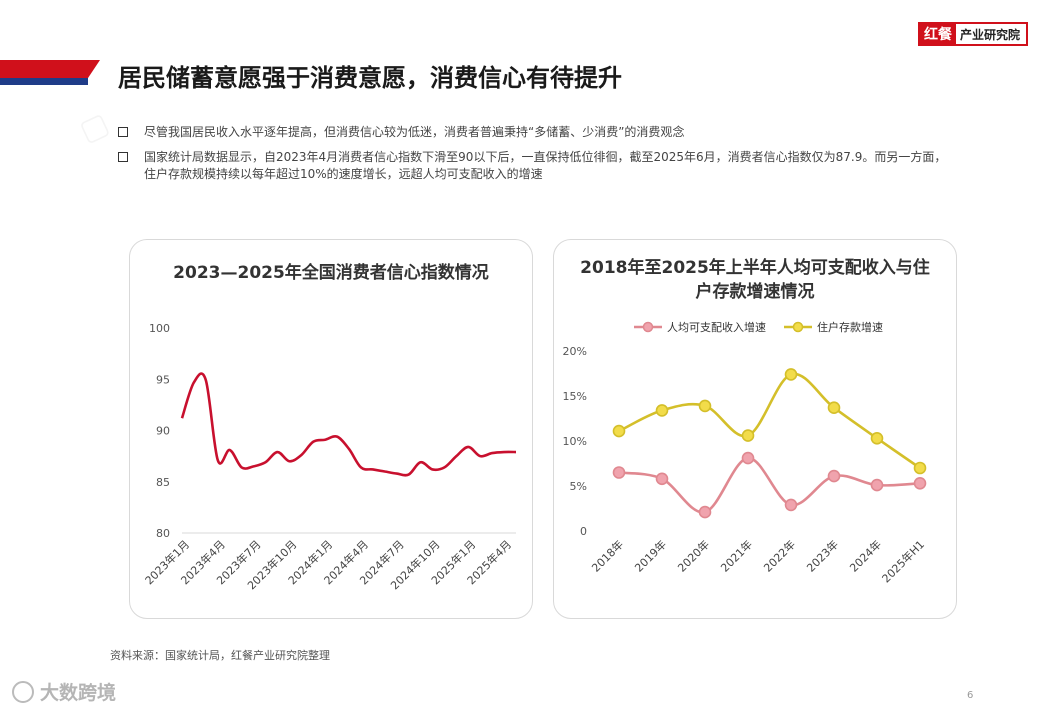  I want to click on legend-label: 人均可支配收入增速, so click(716, 327).